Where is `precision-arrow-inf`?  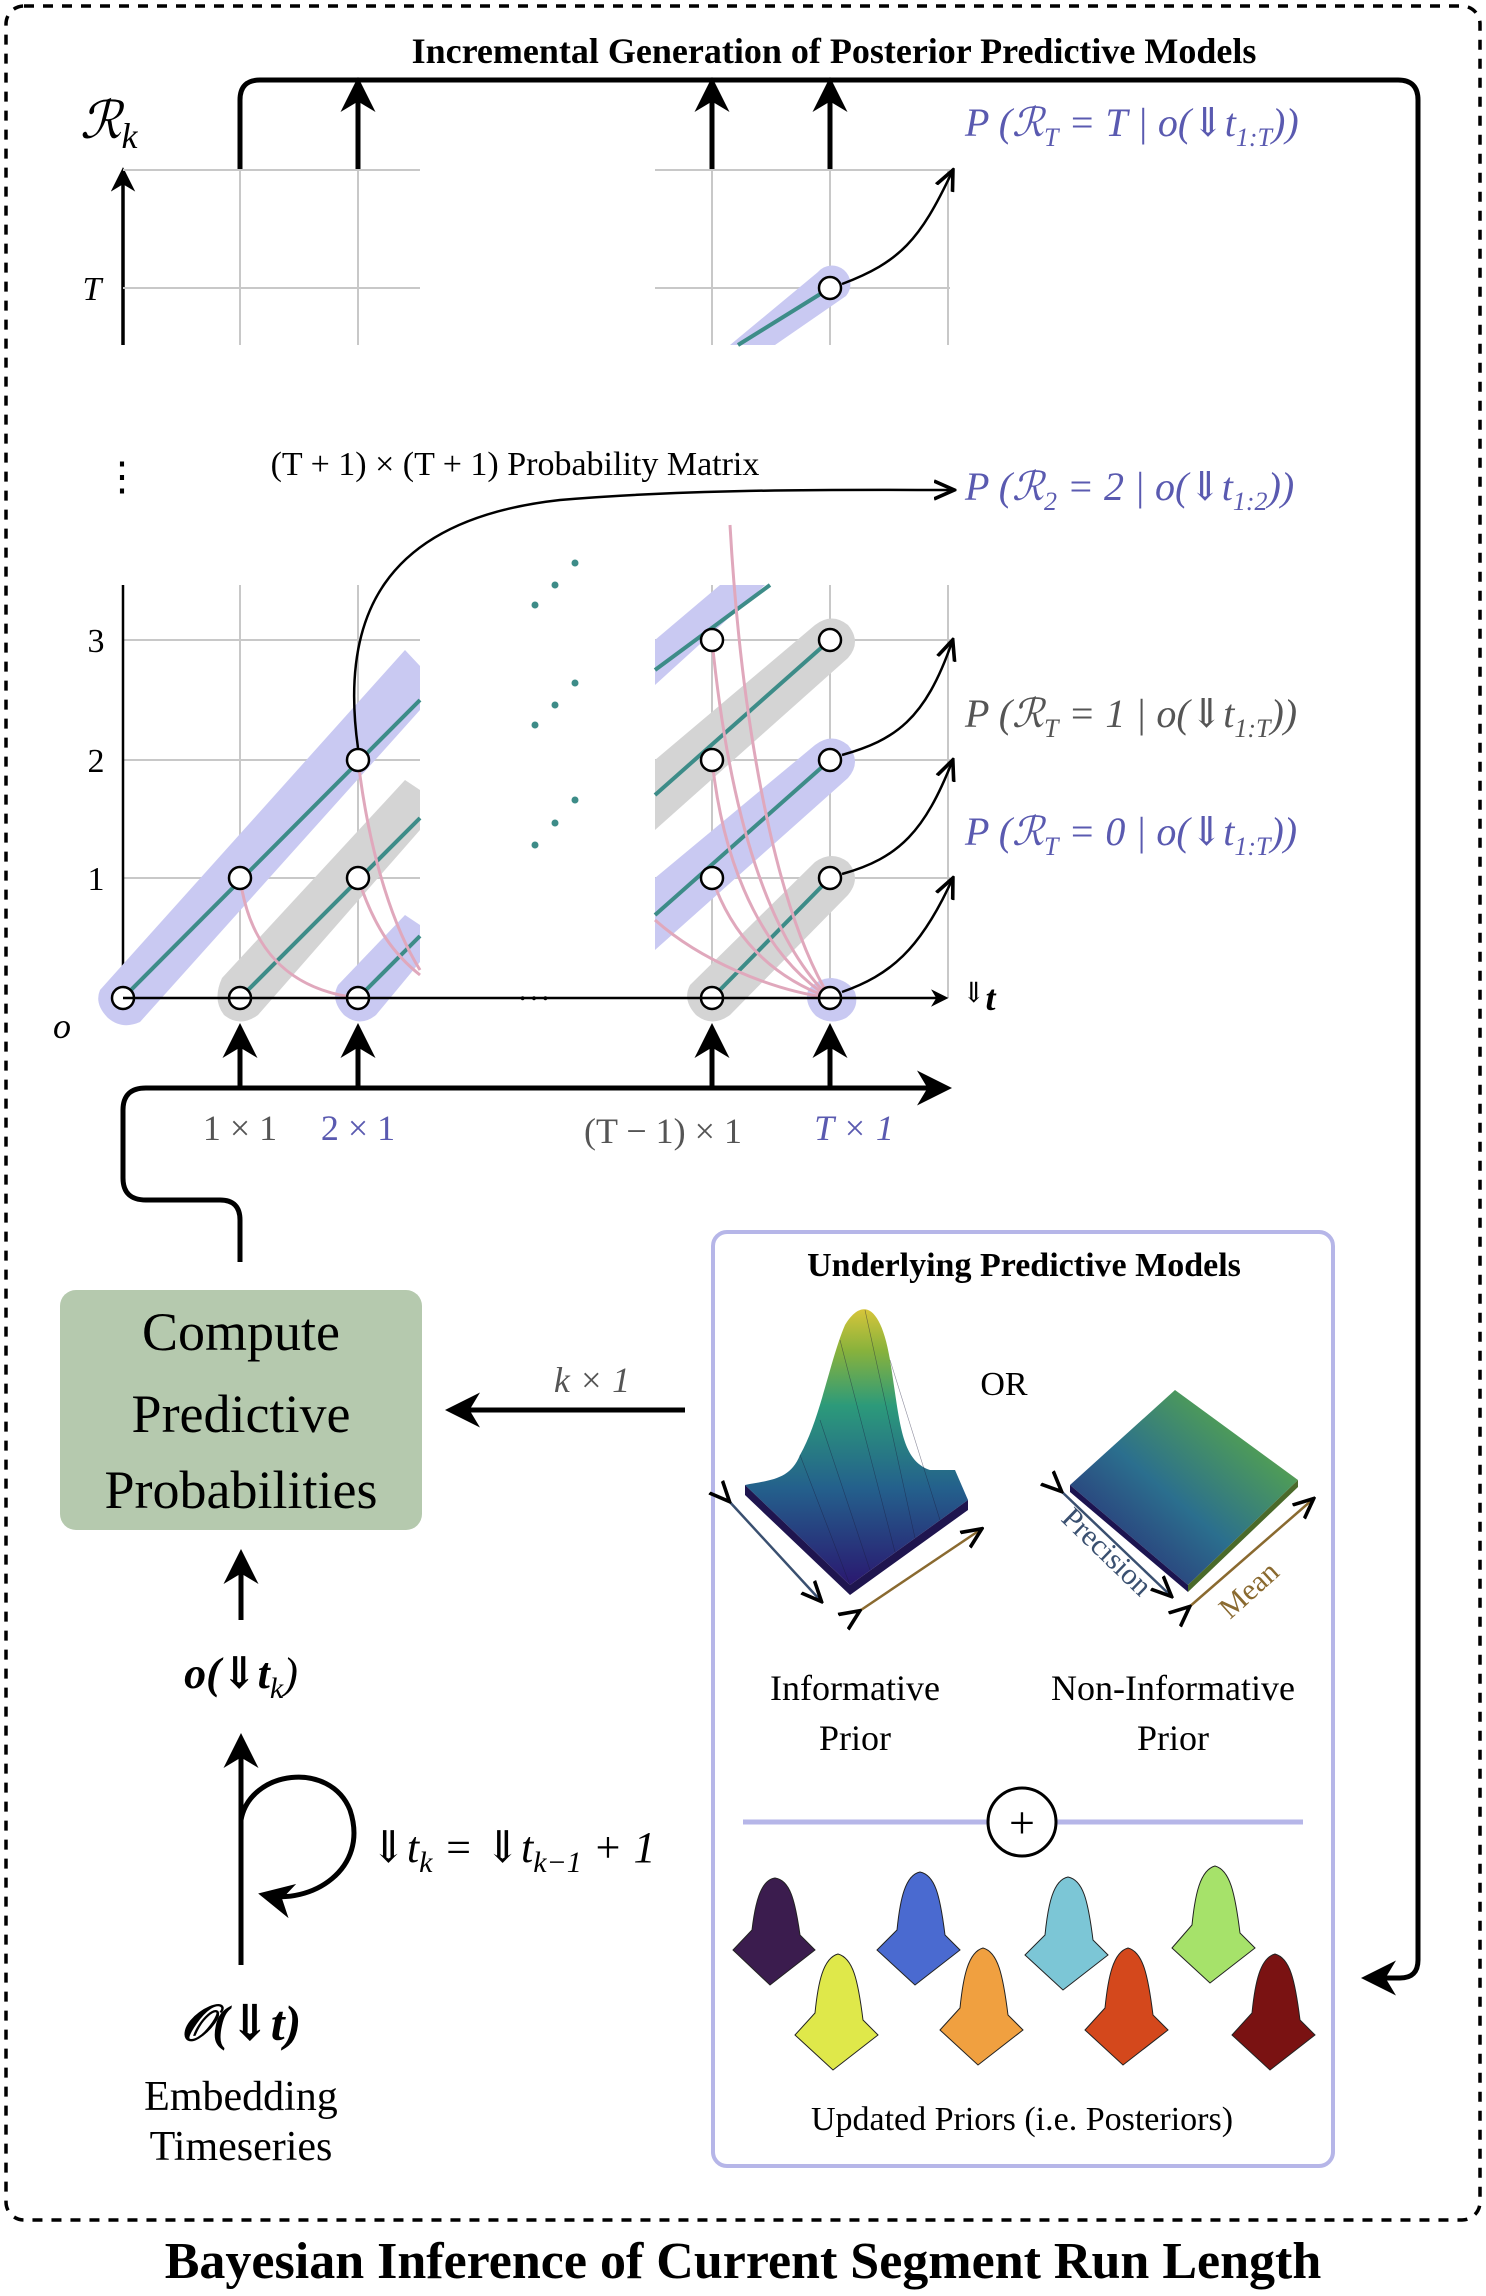 precision-arrow-inf is located at coordinates (774, 1550).